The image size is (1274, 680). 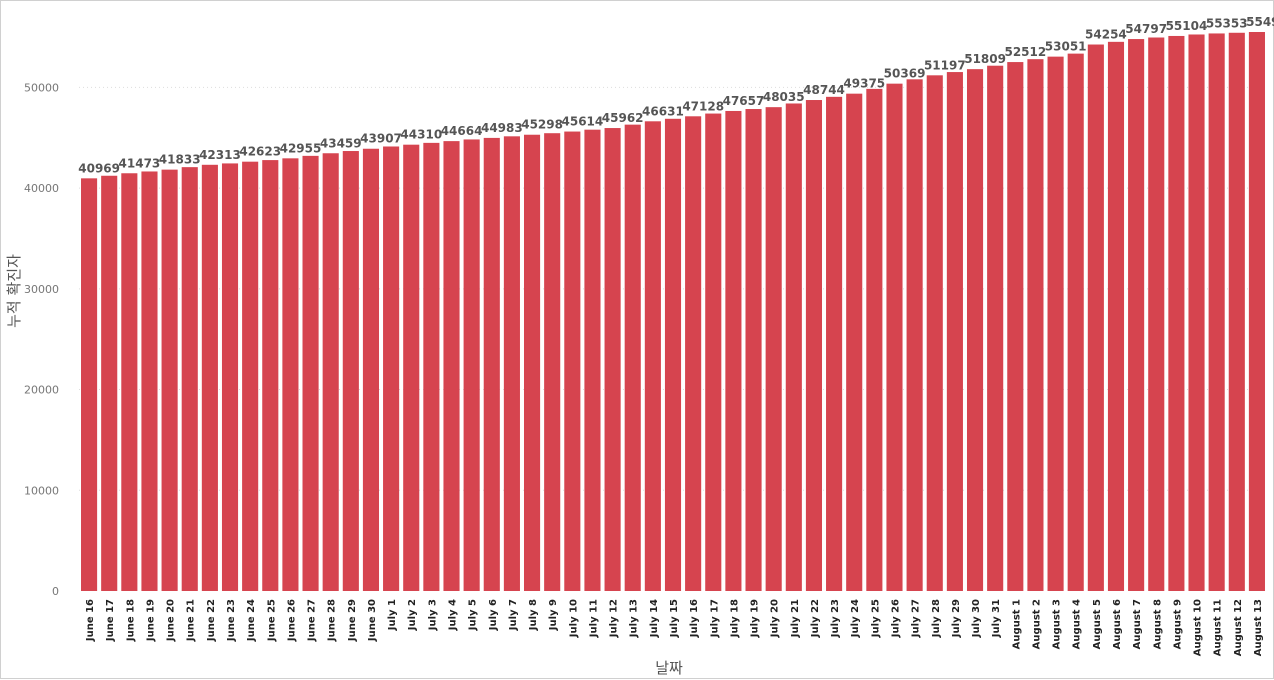 I want to click on x-tick-label: July 17, so click(x=714, y=618).